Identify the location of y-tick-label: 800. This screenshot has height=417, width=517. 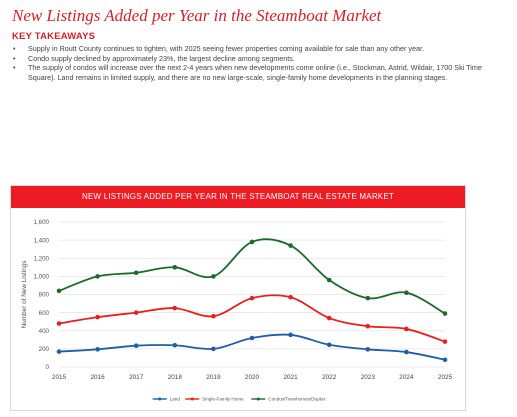
(44, 295).